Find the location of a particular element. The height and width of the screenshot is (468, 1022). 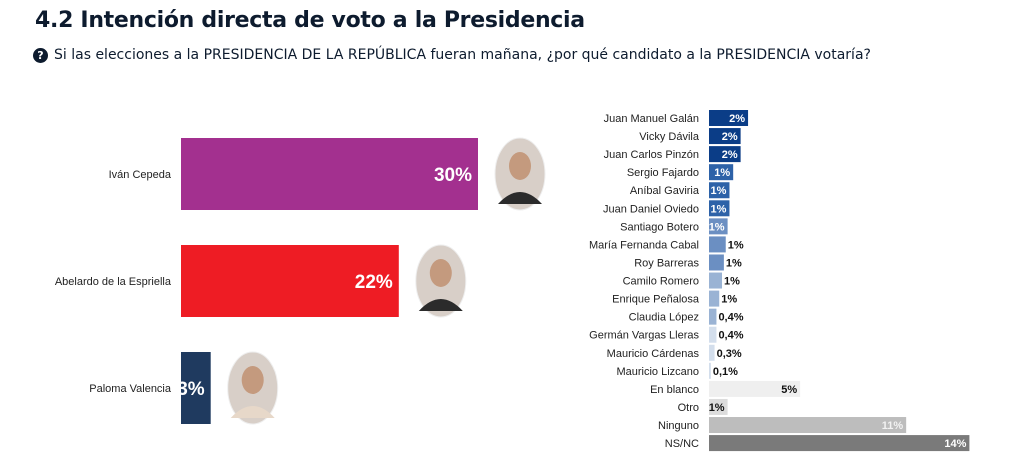

data-label: 30% is located at coordinates (453, 175).